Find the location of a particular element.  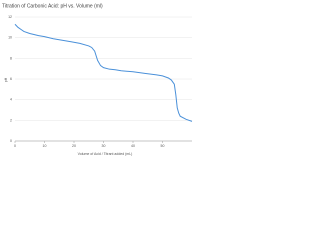

x-tick-label: 0 is located at coordinates (15, 146).